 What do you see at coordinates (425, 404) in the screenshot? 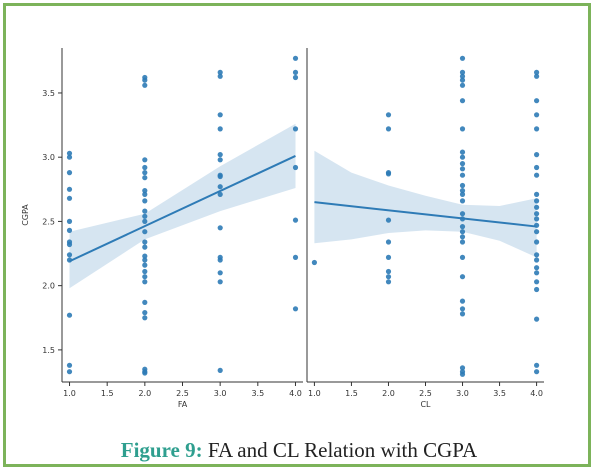
I see `x-axis-label: CL` at bounding box center [425, 404].